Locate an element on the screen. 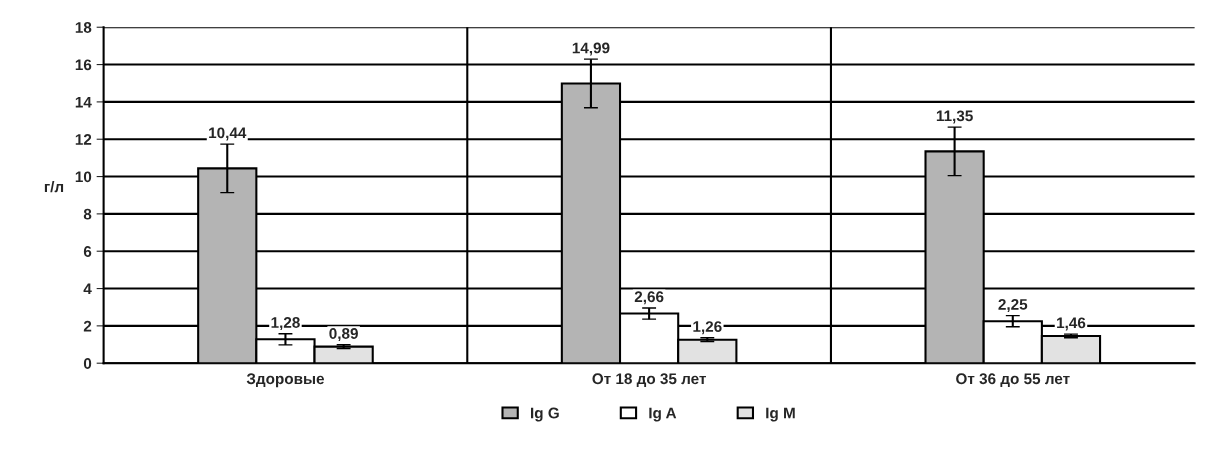  data-label: 11,35 is located at coordinates (954, 117).